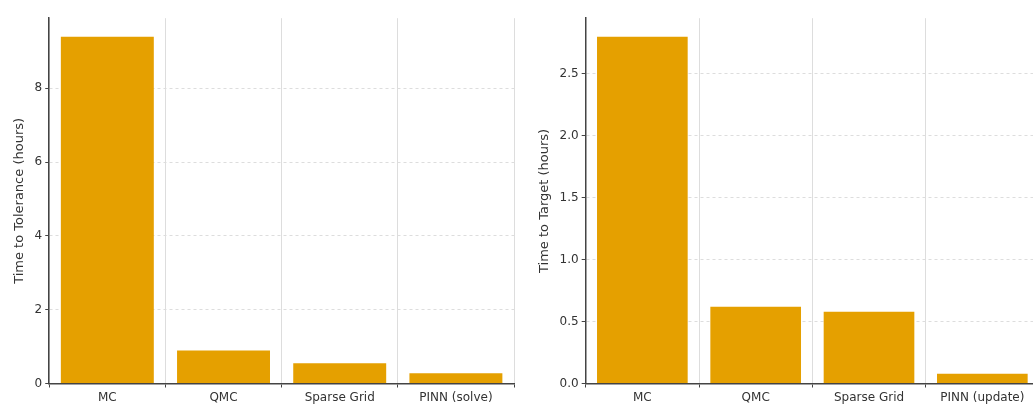 The width and height of the screenshot is (1033, 413). Describe the element at coordinates (38, 308) in the screenshot. I see `y-tick-label: 2` at that location.